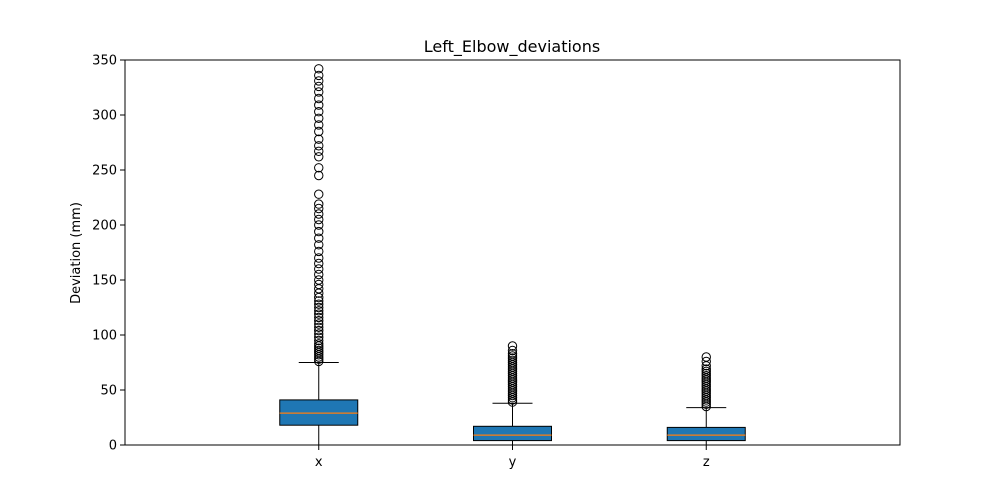 The height and width of the screenshot is (504, 1000). What do you see at coordinates (104, 61) in the screenshot?
I see `y-tick-label: 350` at bounding box center [104, 61].